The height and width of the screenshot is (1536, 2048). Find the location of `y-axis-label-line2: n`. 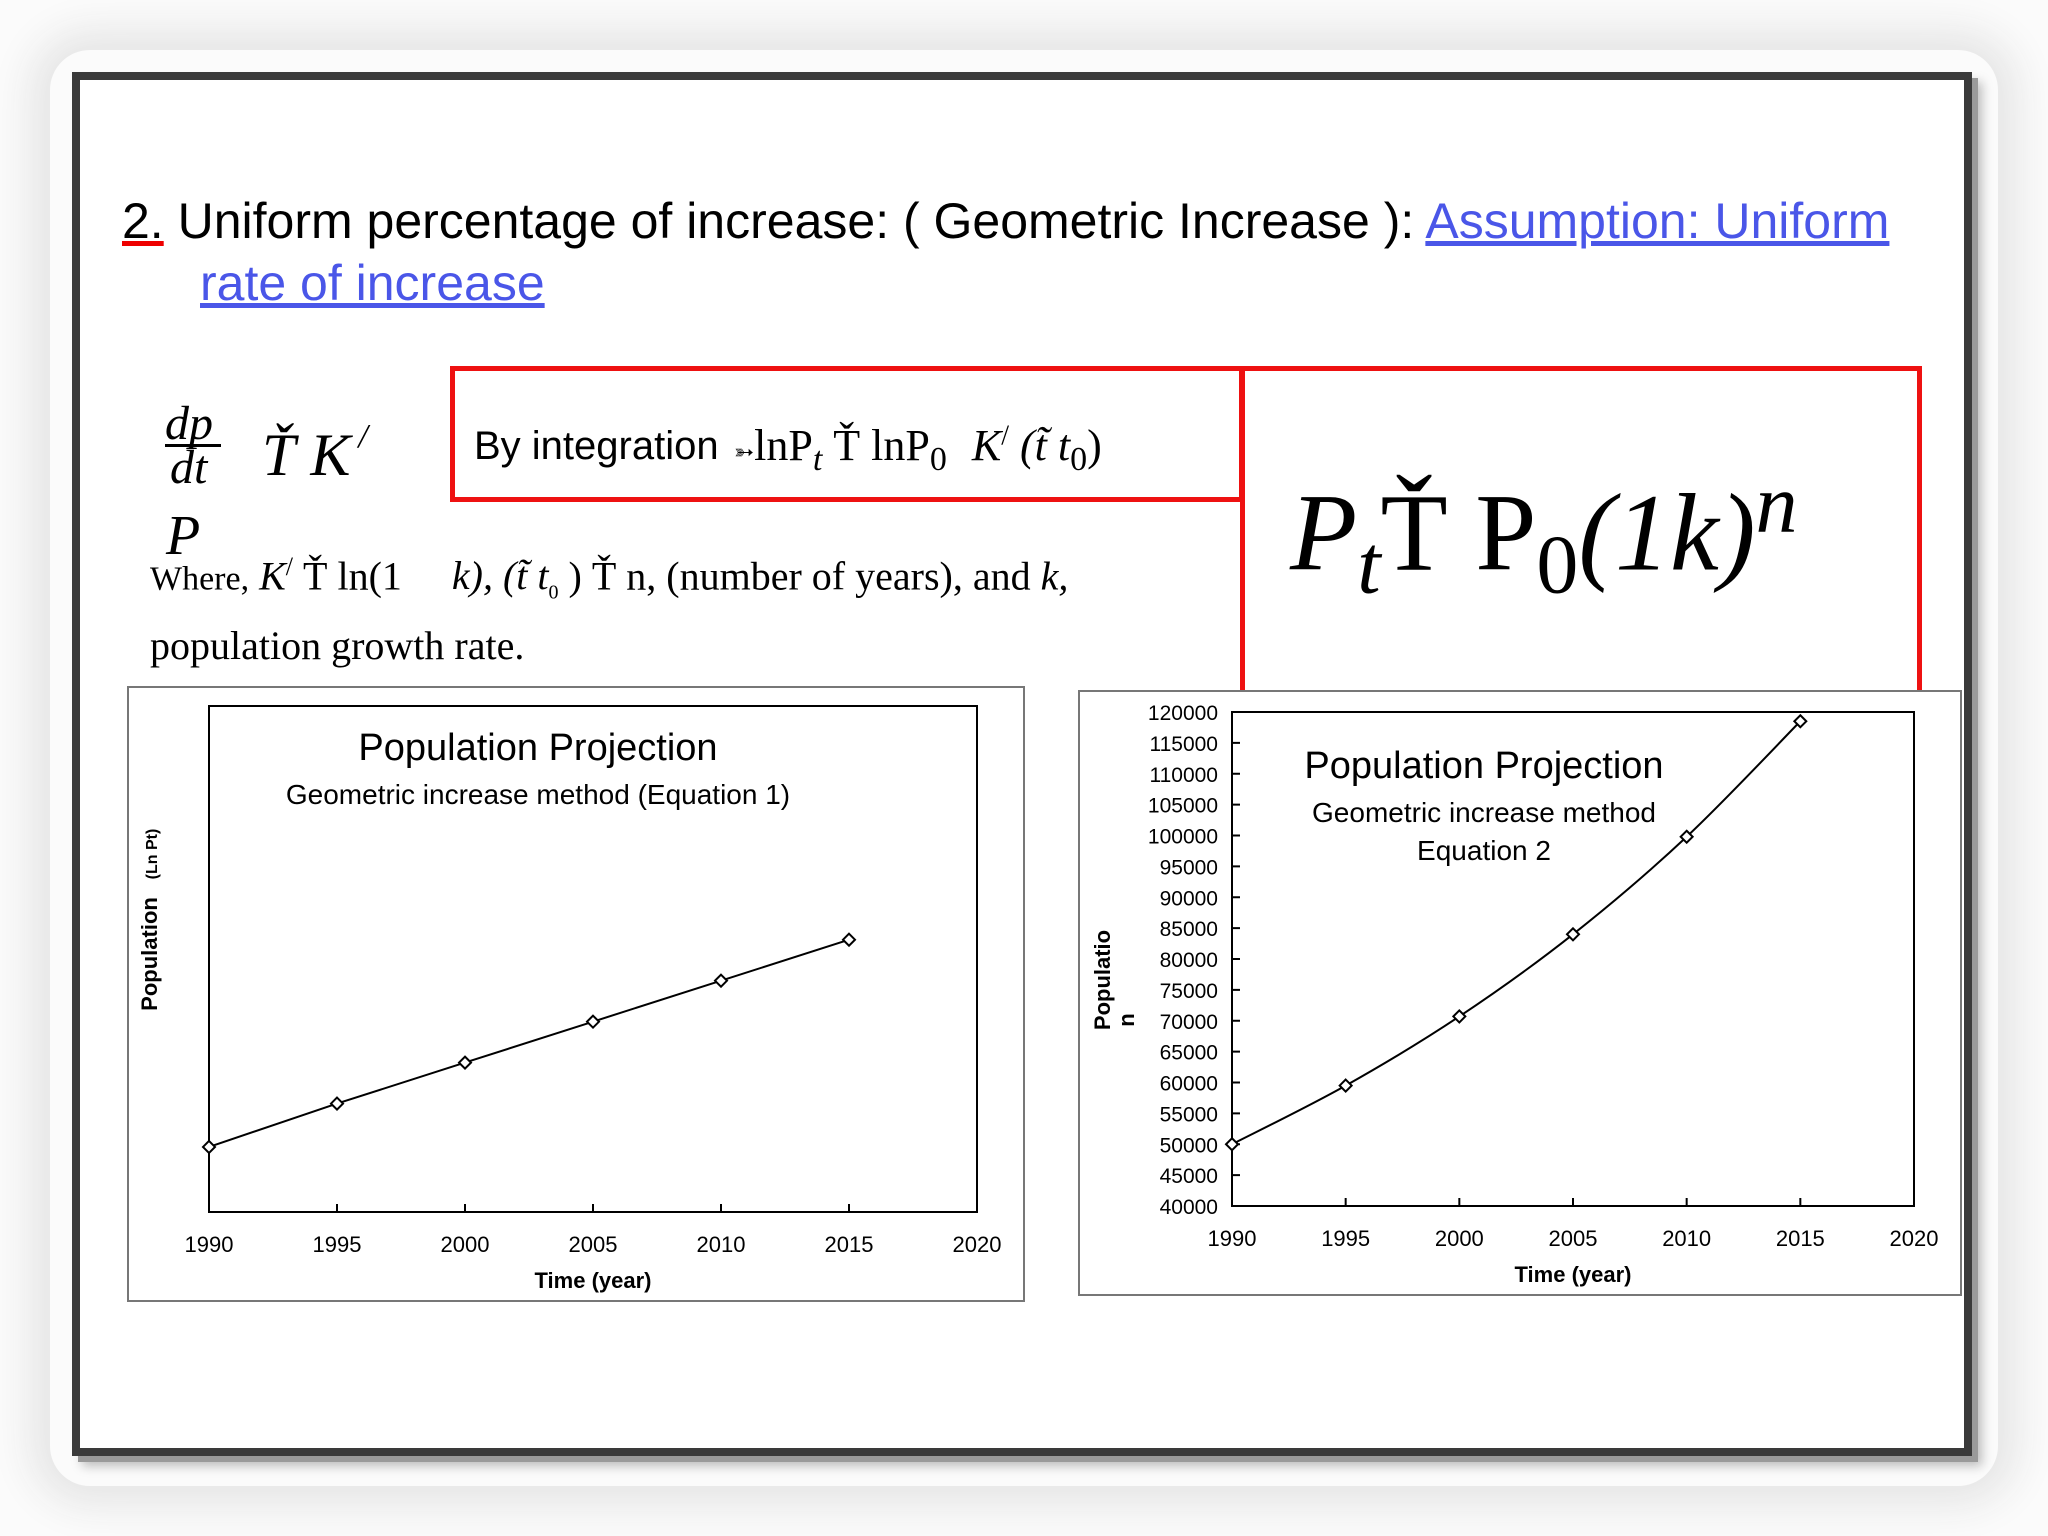

y-axis-label-line2: n is located at coordinates (1126, 1019).